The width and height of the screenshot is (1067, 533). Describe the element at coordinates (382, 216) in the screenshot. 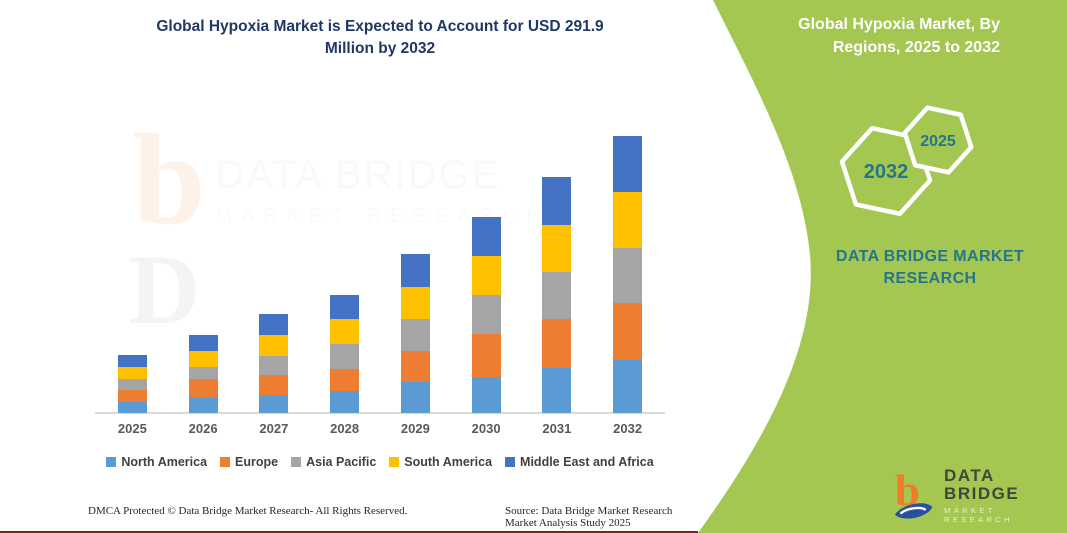

I see `watermark-line2: MARKET RESEARCH` at that location.